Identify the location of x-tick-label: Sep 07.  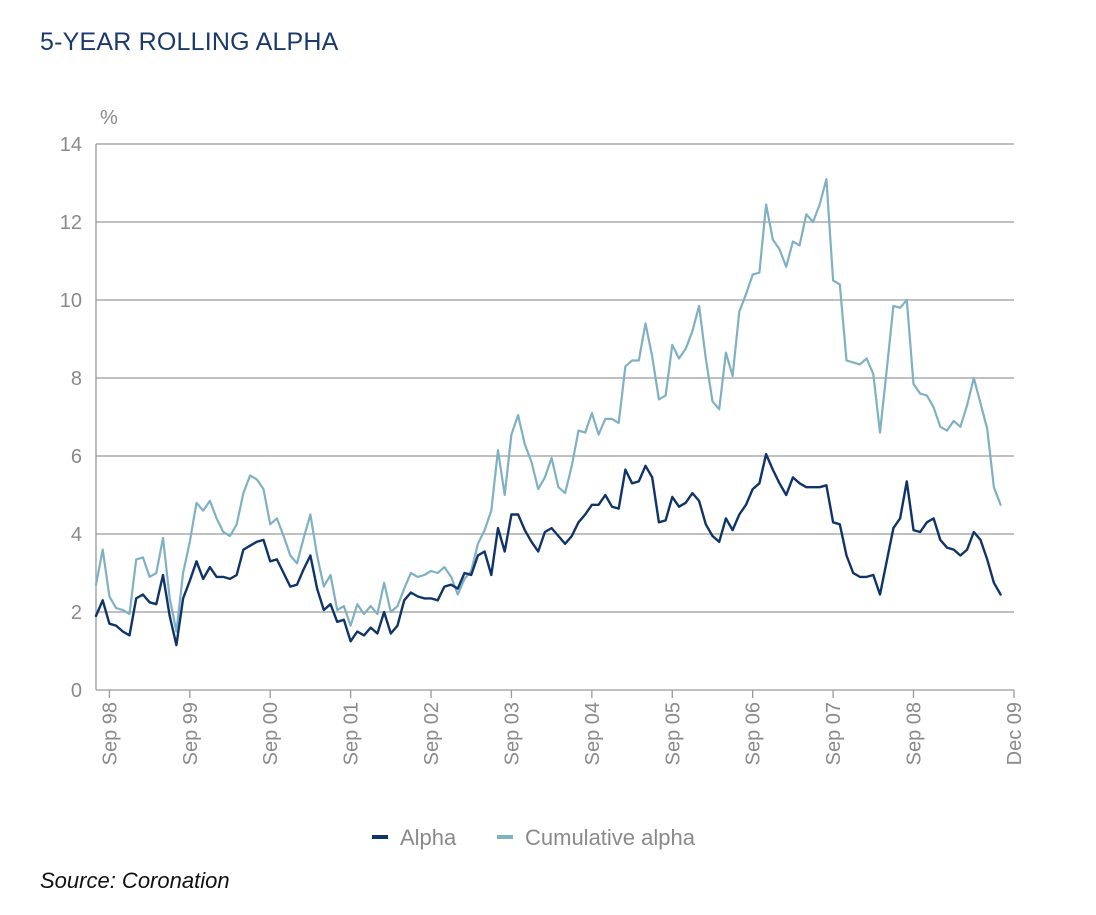
(834, 733).